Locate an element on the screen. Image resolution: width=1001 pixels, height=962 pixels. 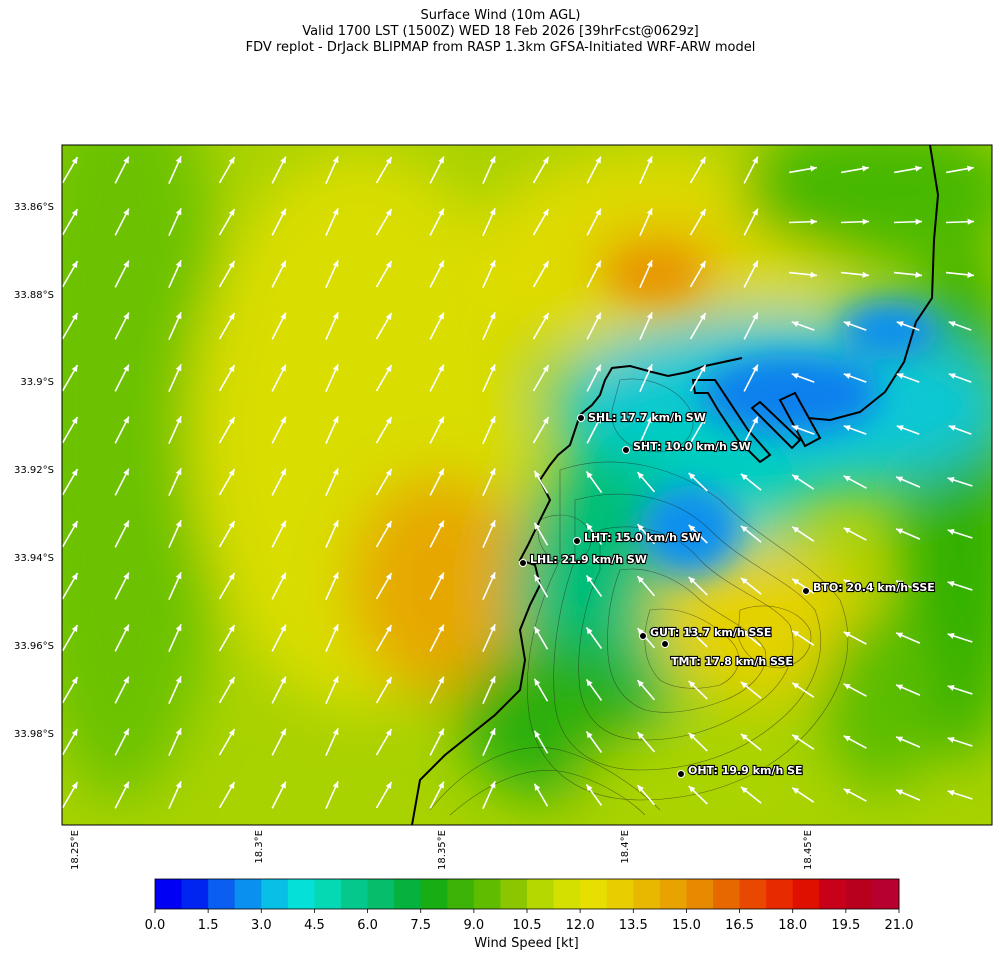
station-oht-marker is located at coordinates (681, 774).